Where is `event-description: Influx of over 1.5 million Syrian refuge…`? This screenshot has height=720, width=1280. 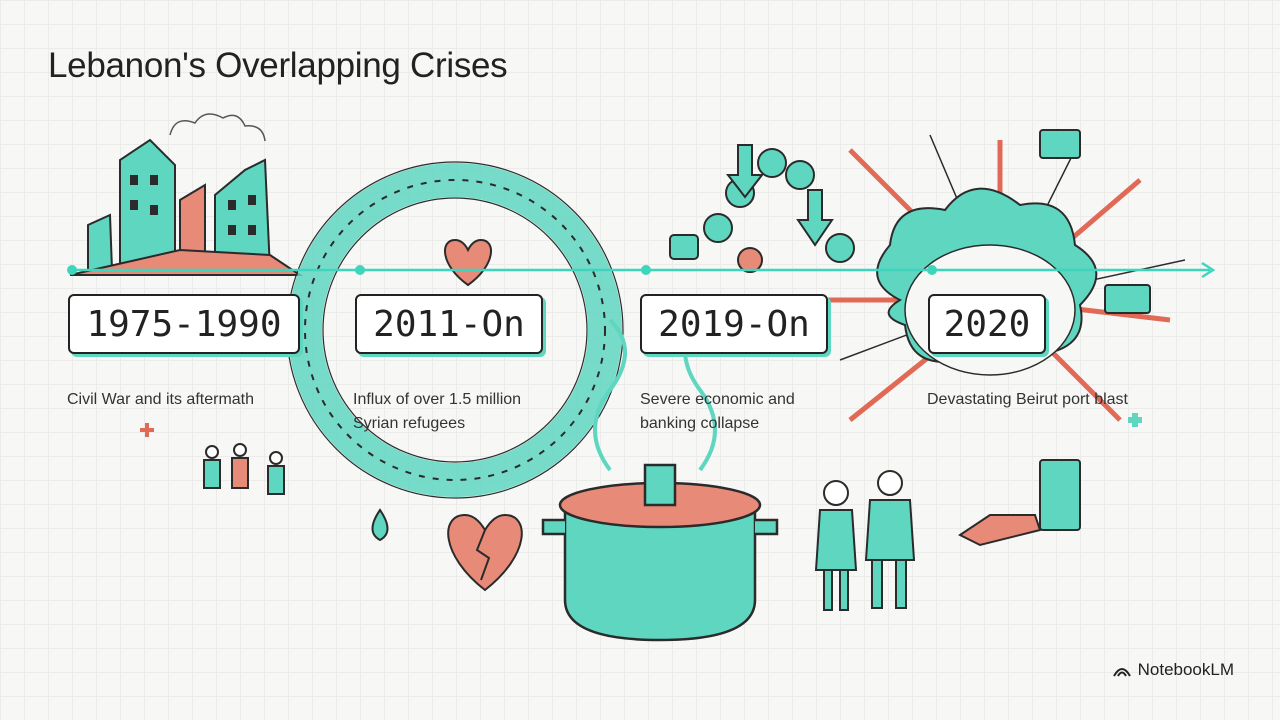
event-description: Influx of over 1.5 million Syrian refuge… is located at coordinates (437, 411).